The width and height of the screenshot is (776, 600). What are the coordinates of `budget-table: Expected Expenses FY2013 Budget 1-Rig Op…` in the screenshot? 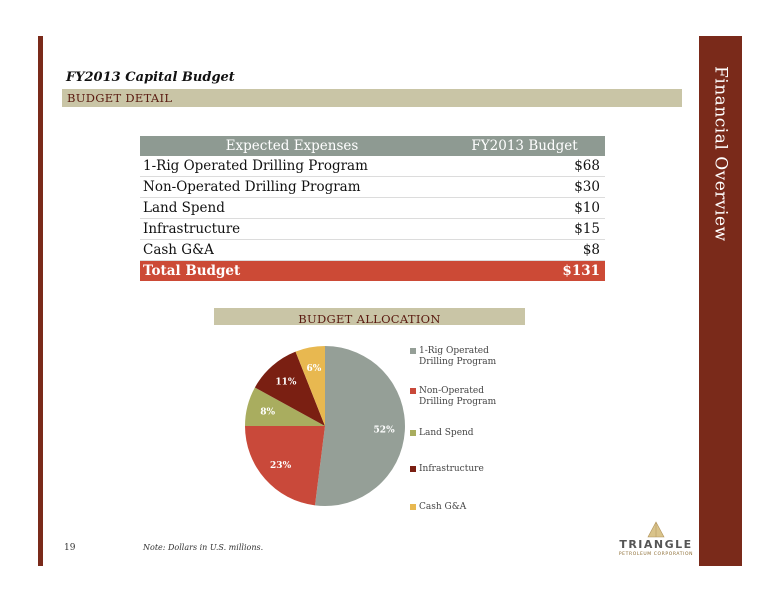 It's located at (372, 208).